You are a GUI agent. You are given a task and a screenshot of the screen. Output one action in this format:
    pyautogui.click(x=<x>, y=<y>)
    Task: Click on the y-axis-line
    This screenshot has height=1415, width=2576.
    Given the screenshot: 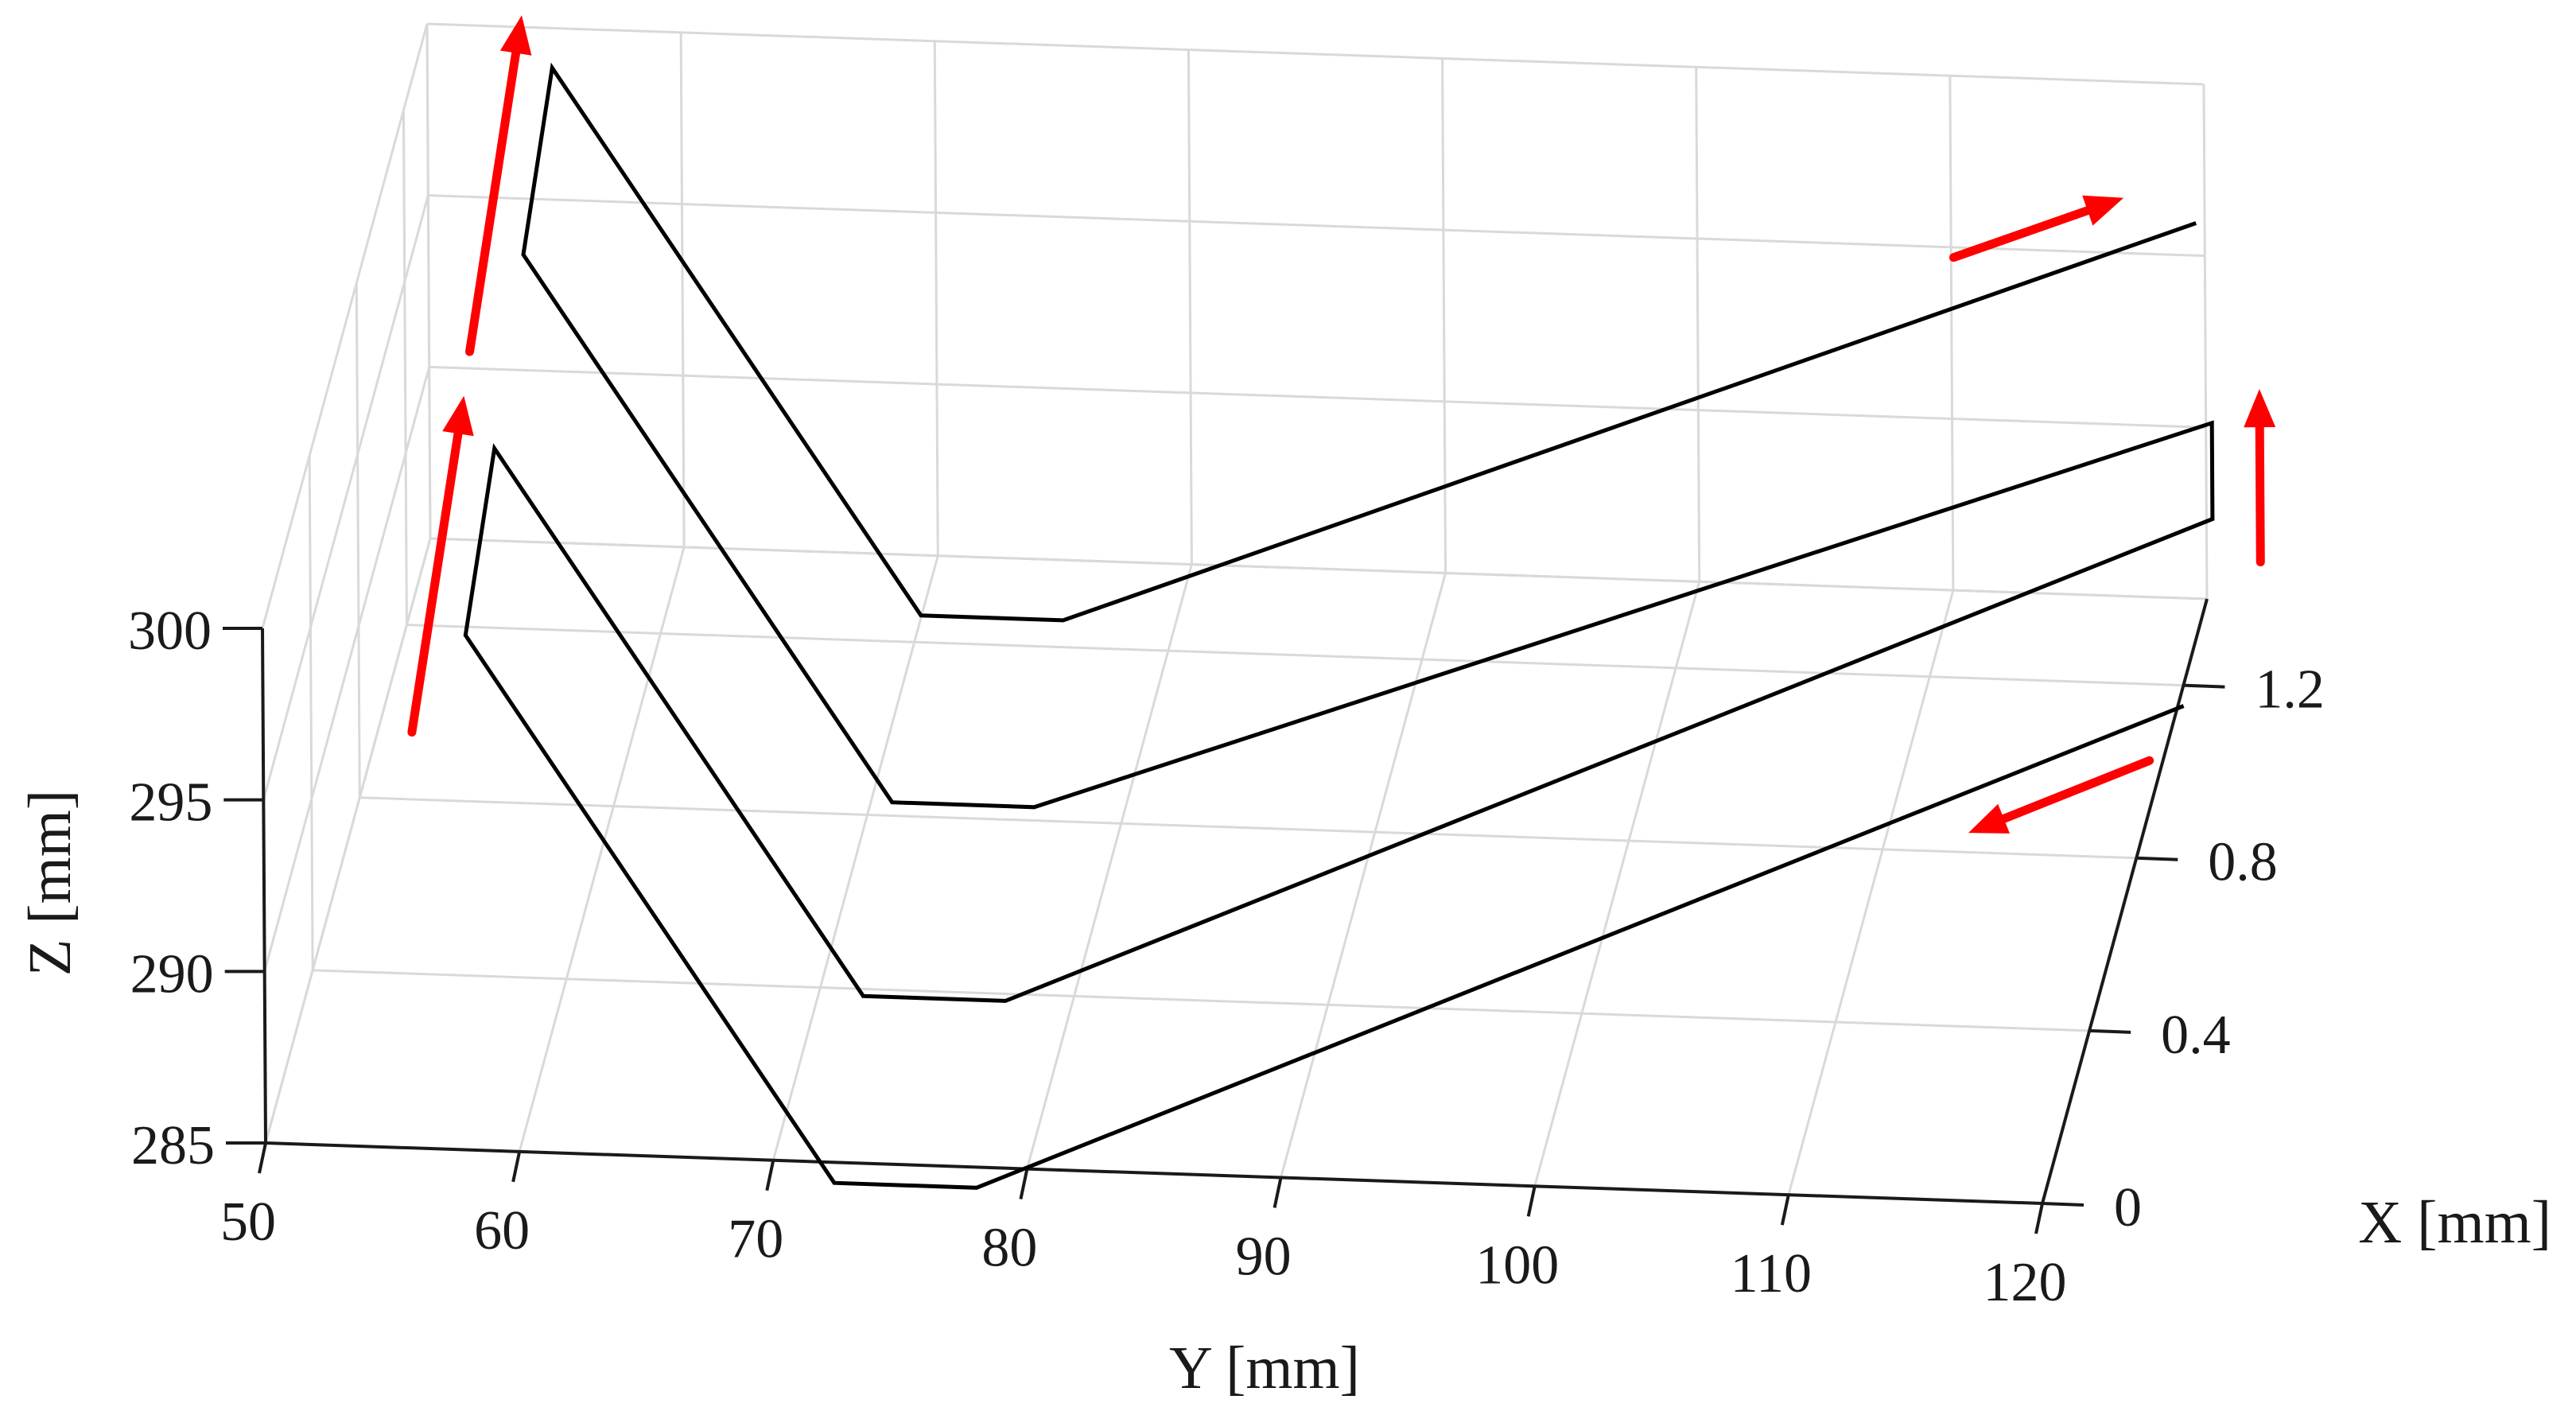 What is the action you would take?
    pyautogui.click(x=1154, y=1173)
    